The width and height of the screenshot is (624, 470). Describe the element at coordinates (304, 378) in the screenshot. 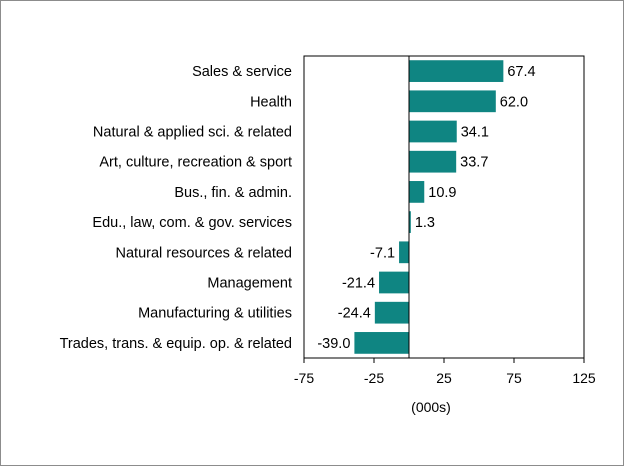

I see `x-tick-label-0: -75` at that location.